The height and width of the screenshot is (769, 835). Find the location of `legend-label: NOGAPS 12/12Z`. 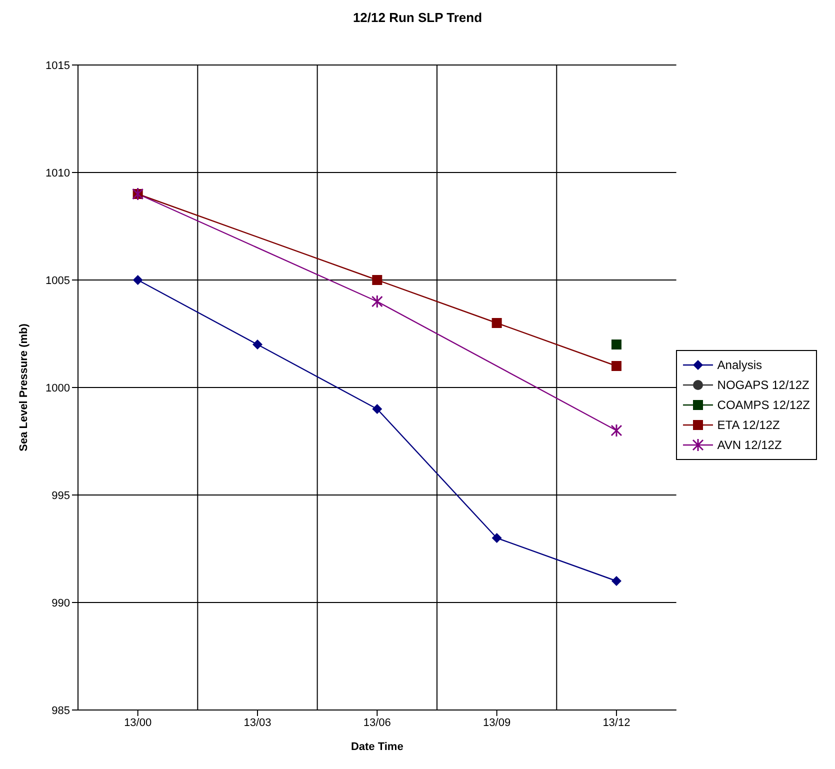

legend-label: NOGAPS 12/12Z is located at coordinates (763, 385).